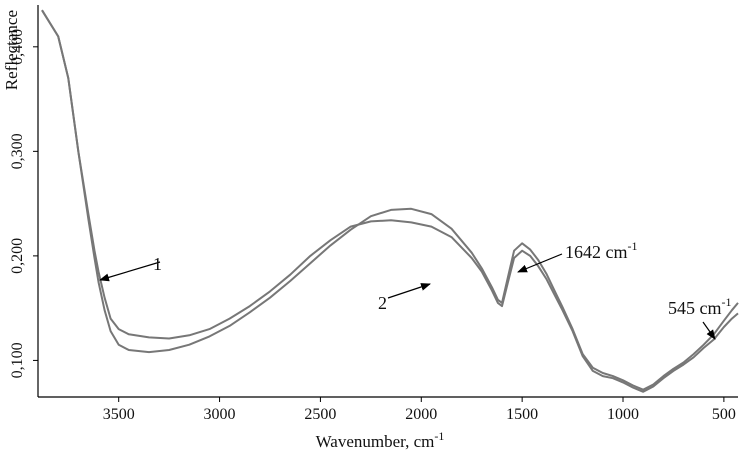 This screenshot has height=463, width=750. What do you see at coordinates (623, 414) in the screenshot?
I see `x-tick-label: 1000` at bounding box center [623, 414].